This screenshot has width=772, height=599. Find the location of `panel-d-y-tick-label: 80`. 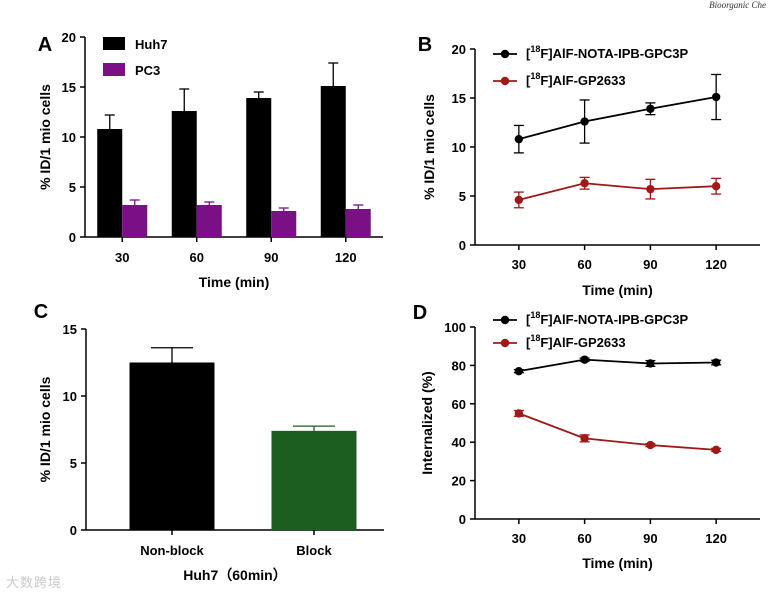

panel-d-y-tick-label: 80 is located at coordinates (459, 365).